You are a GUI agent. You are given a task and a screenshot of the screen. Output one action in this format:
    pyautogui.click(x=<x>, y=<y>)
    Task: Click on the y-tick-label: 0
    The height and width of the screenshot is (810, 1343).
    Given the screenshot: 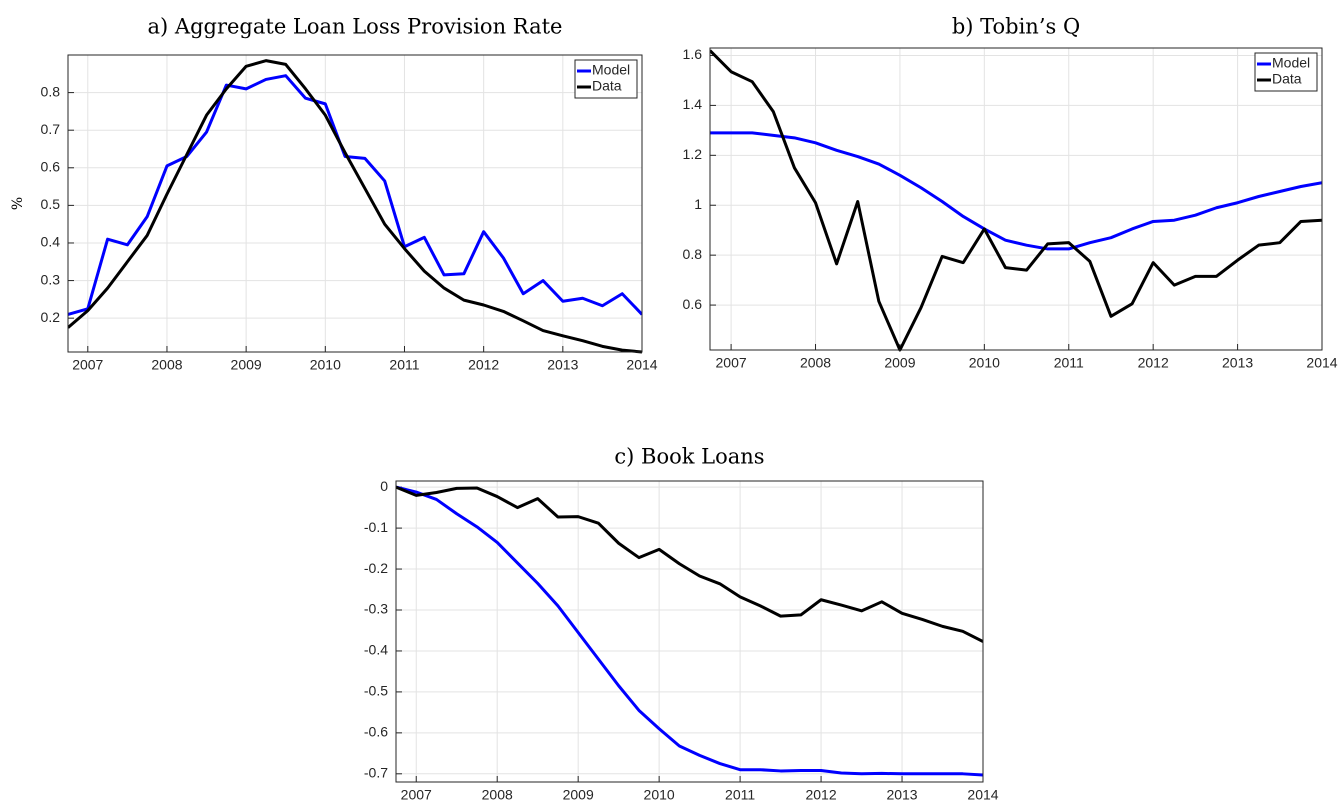 What is the action you would take?
    pyautogui.click(x=384, y=486)
    